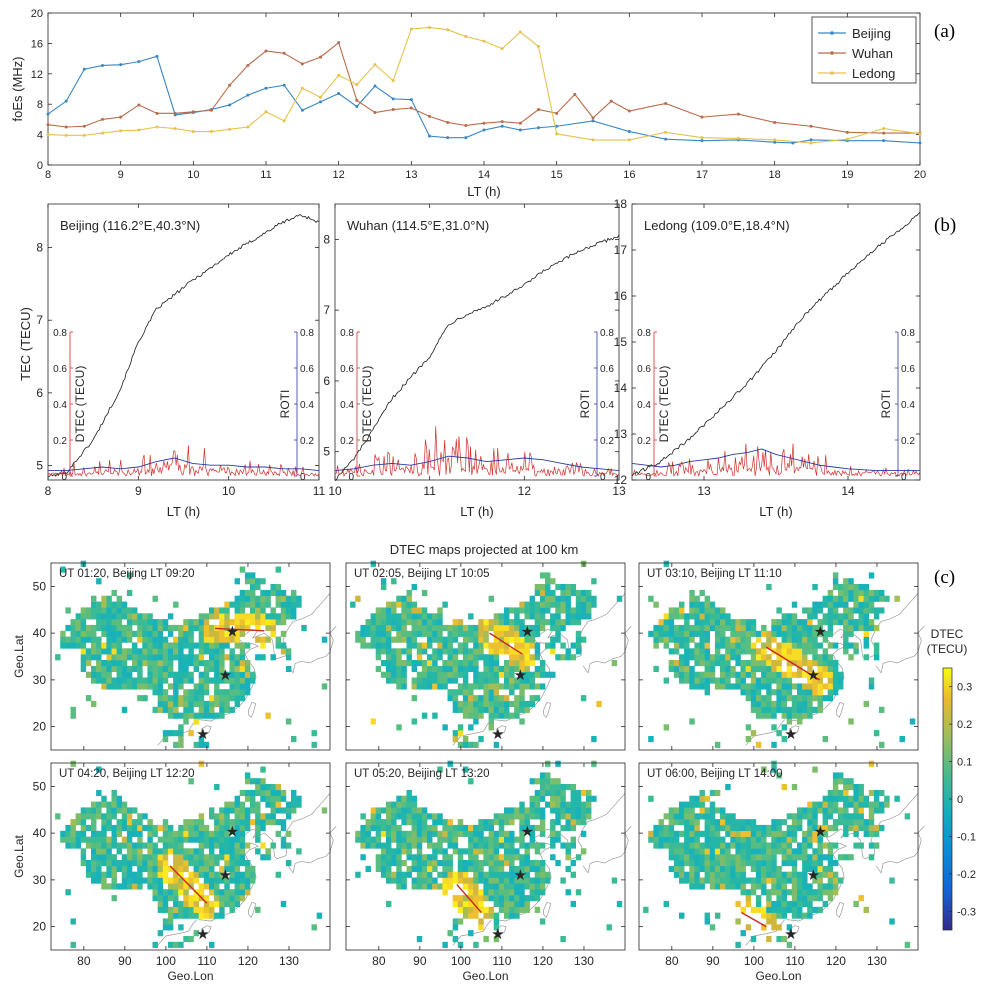  I want to click on tec-y-tick-label: 13, so click(621, 434).